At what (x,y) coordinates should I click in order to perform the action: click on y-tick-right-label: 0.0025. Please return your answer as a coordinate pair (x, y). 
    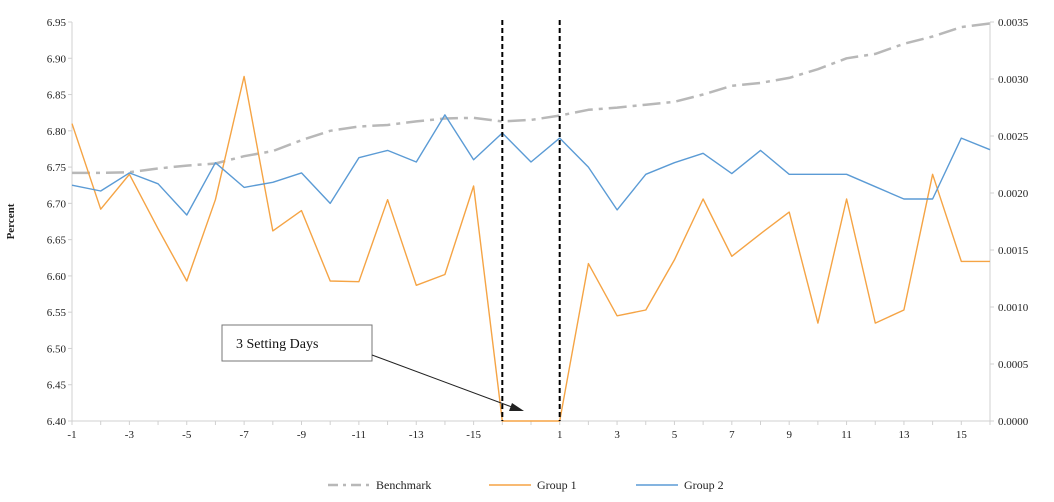
    Looking at the image, I should click on (1013, 137).